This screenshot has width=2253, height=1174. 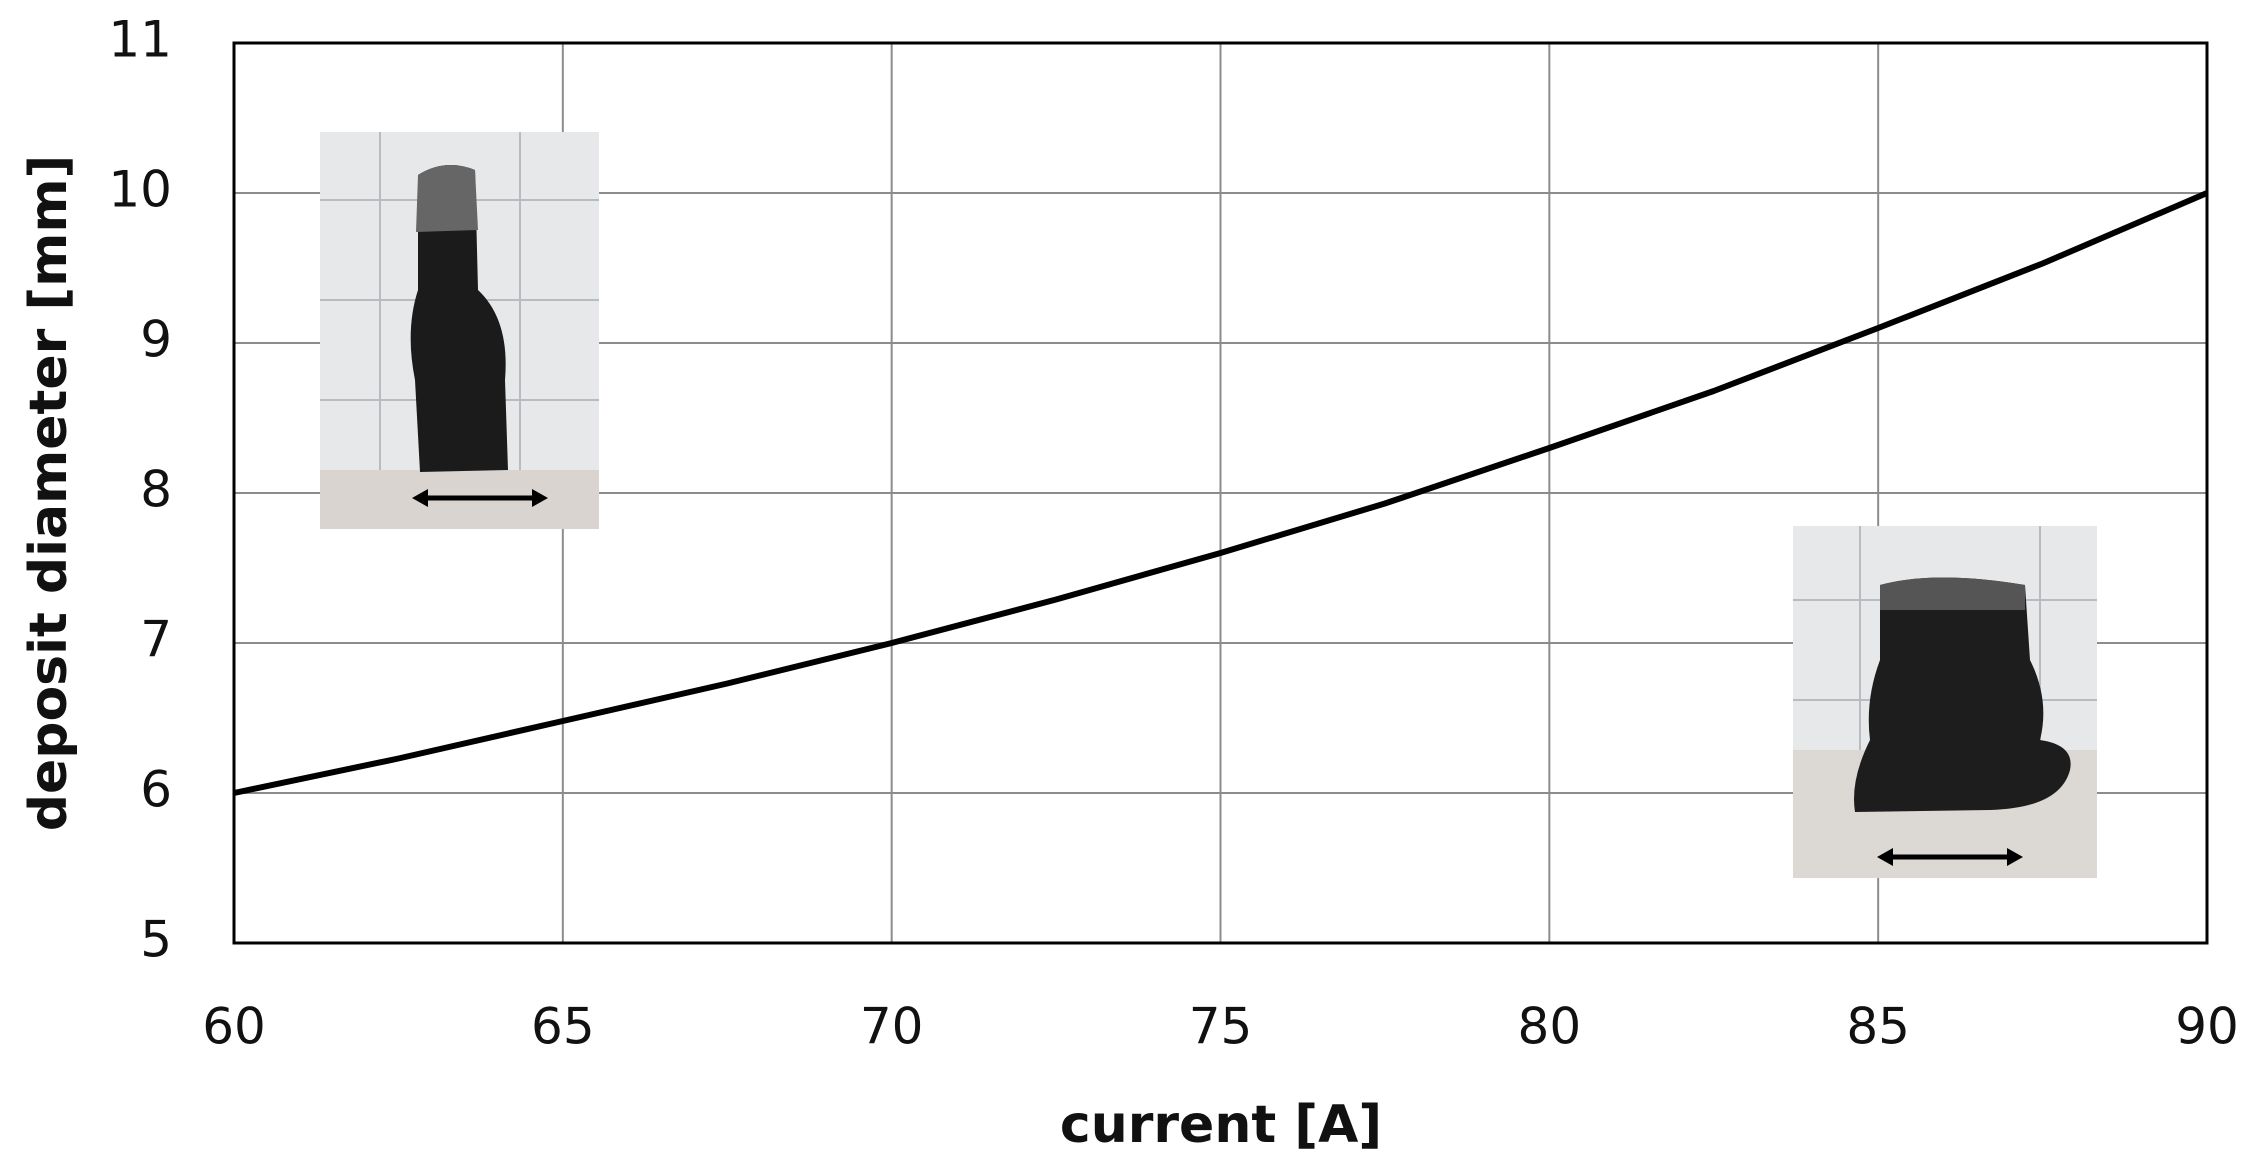 What do you see at coordinates (156, 490) in the screenshot?
I see `y-tick-label: 8` at bounding box center [156, 490].